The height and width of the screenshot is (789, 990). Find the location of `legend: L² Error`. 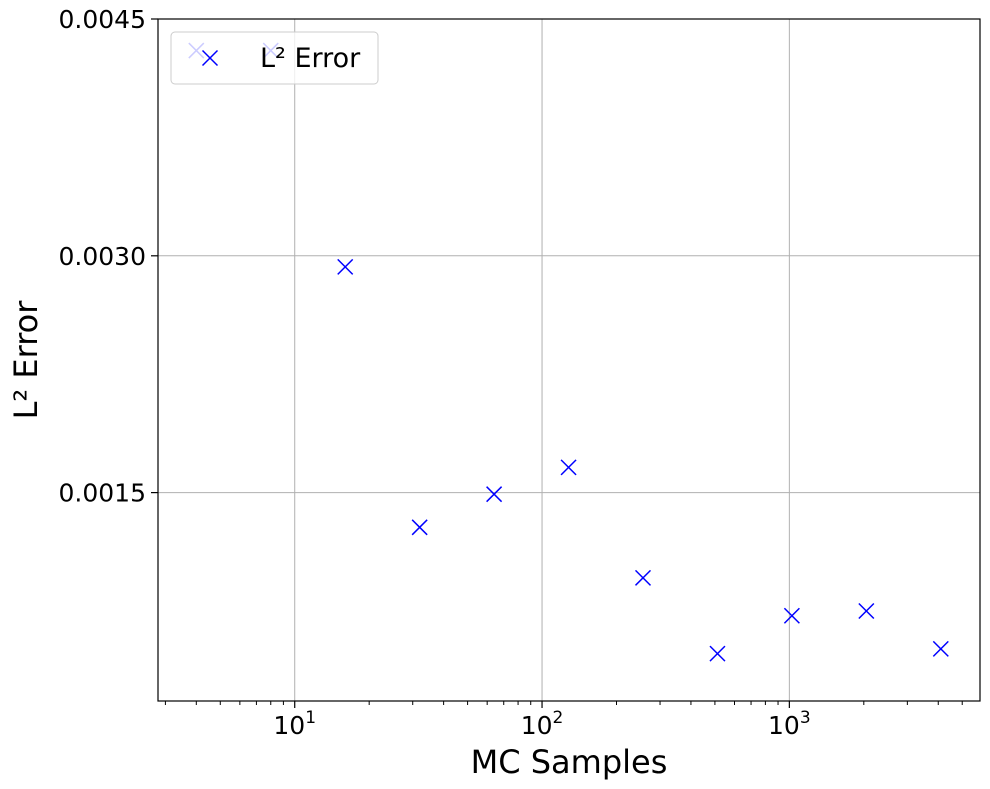

legend: L² Error is located at coordinates (274, 58).